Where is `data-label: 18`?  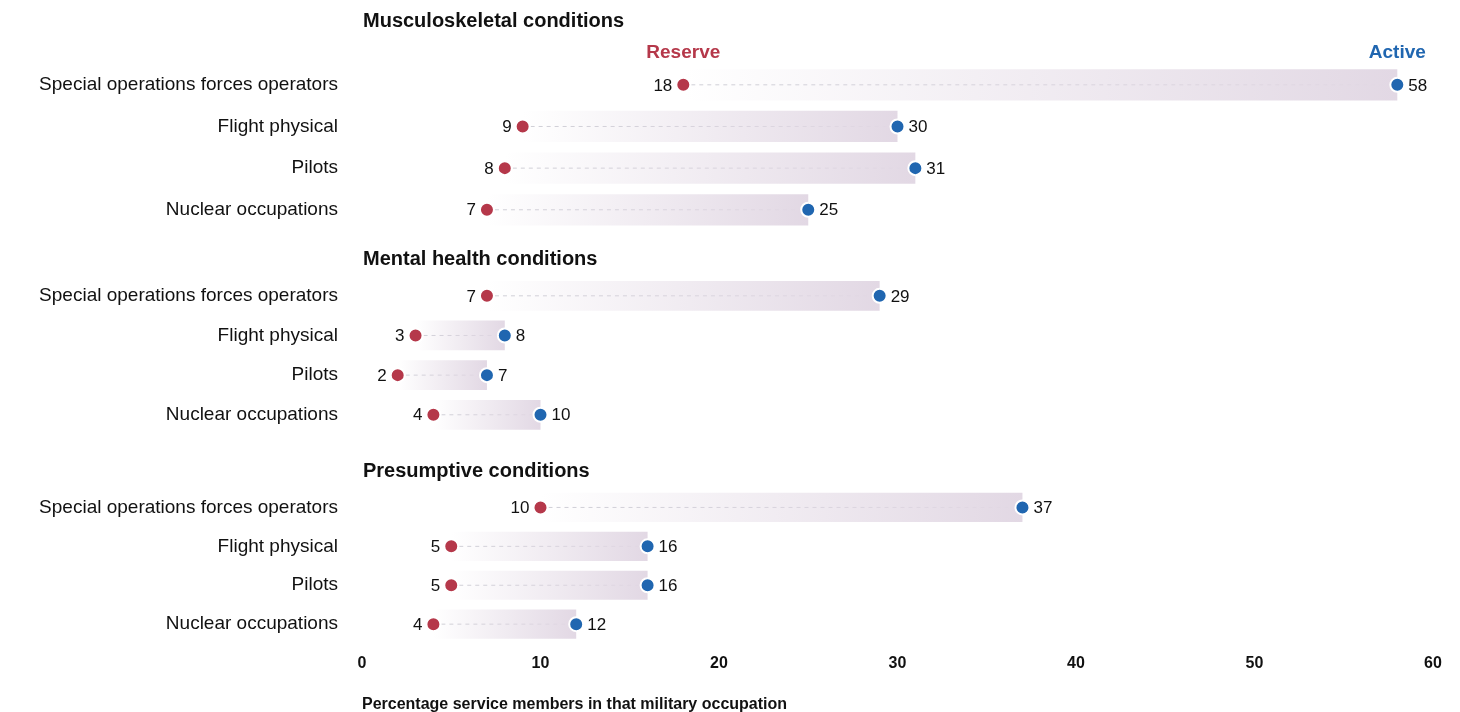 data-label: 18 is located at coordinates (663, 85).